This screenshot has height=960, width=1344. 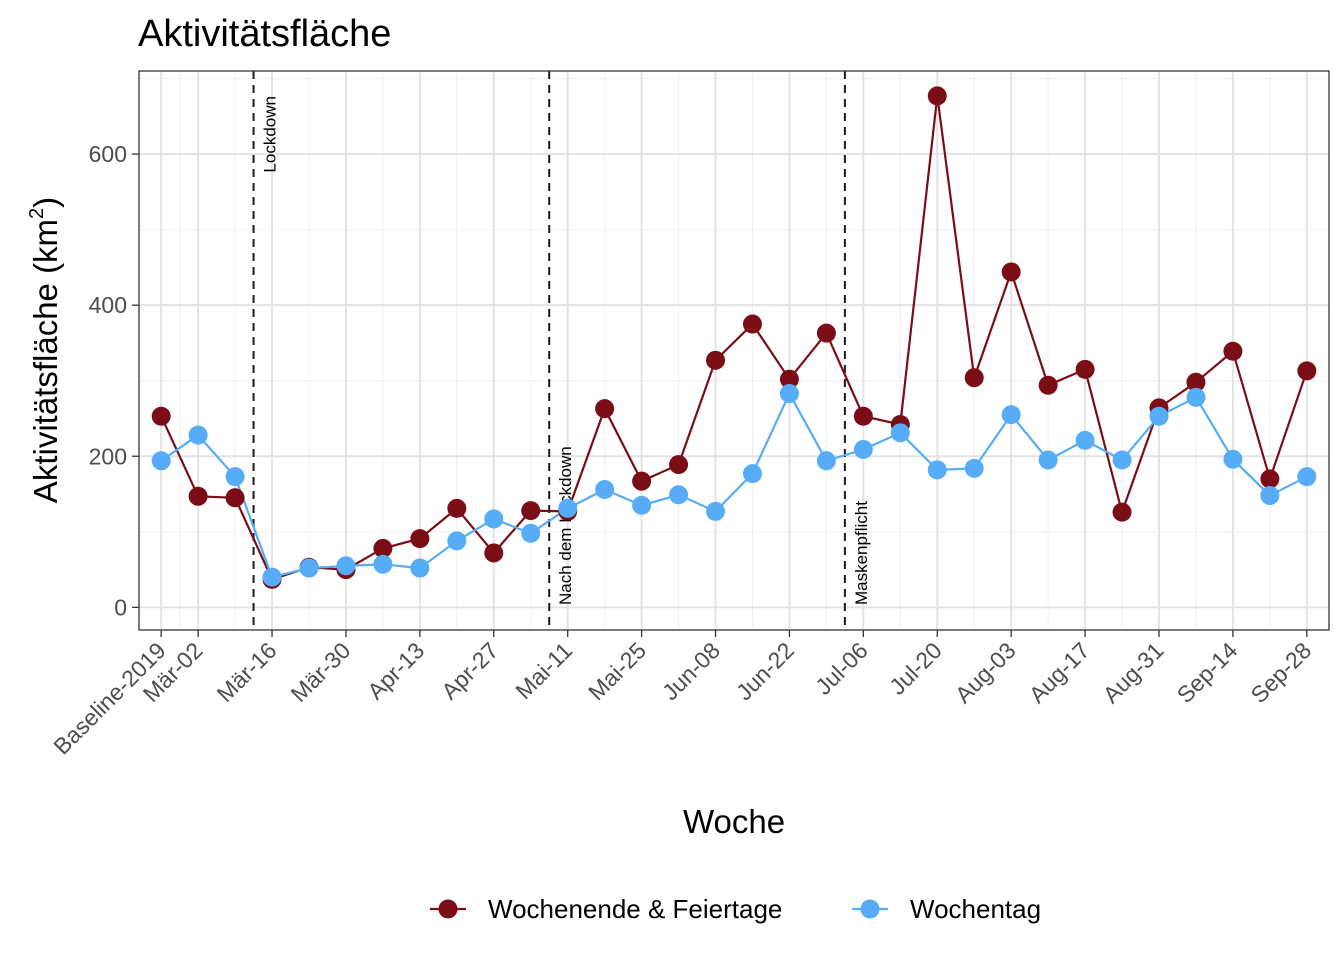 I want to click on x-tick-label: Sep-28, so click(x=1281, y=672).